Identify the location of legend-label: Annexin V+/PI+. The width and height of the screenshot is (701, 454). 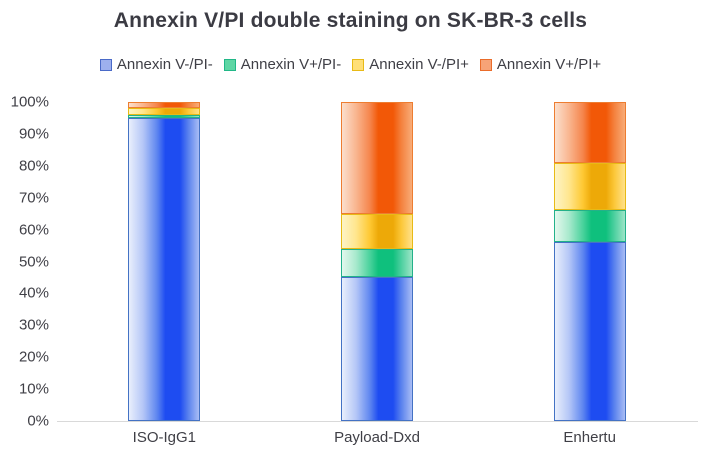
(549, 64).